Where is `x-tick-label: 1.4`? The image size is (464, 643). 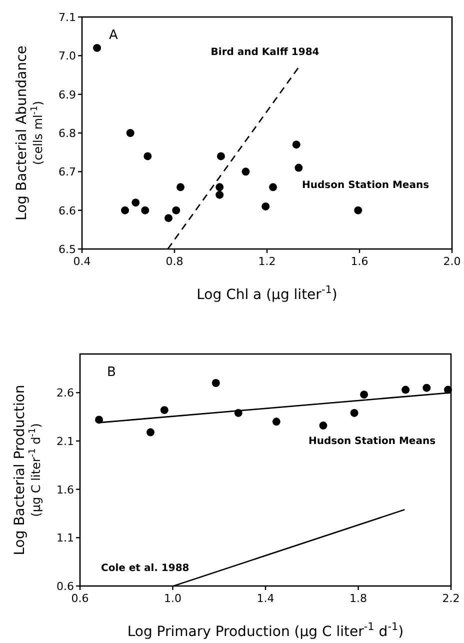
x-tick-label: 1.4 is located at coordinates (265, 598).